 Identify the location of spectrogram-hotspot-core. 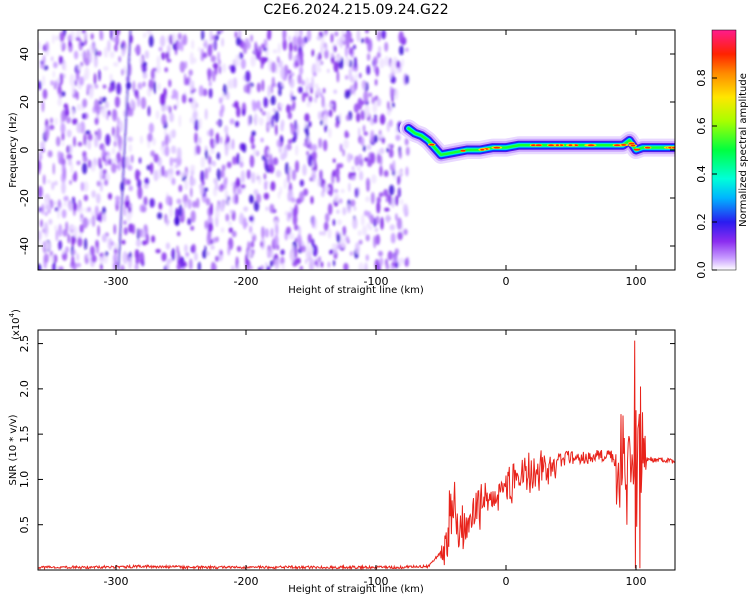
(591, 145).